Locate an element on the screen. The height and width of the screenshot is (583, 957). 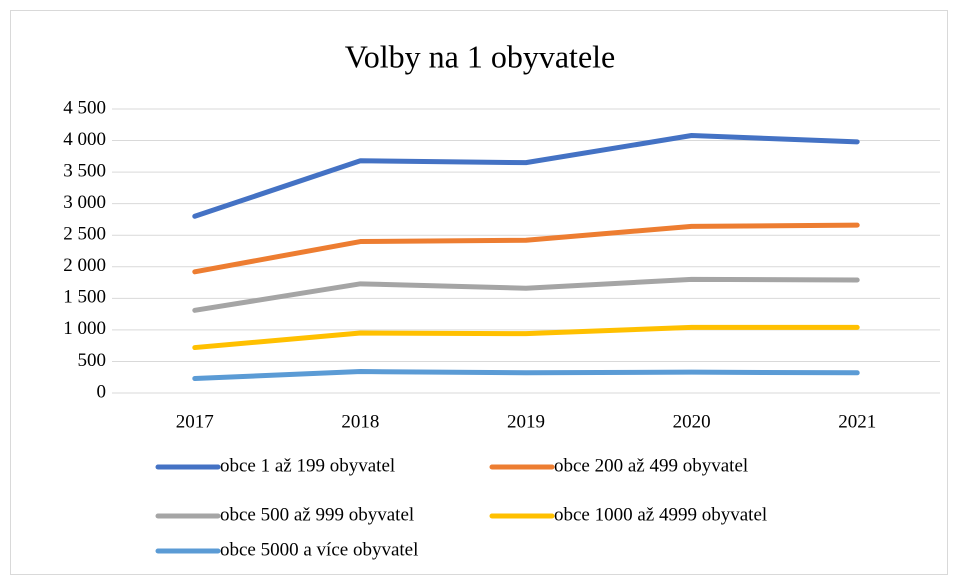
y-tick-label: 1 000 is located at coordinates (84, 328).